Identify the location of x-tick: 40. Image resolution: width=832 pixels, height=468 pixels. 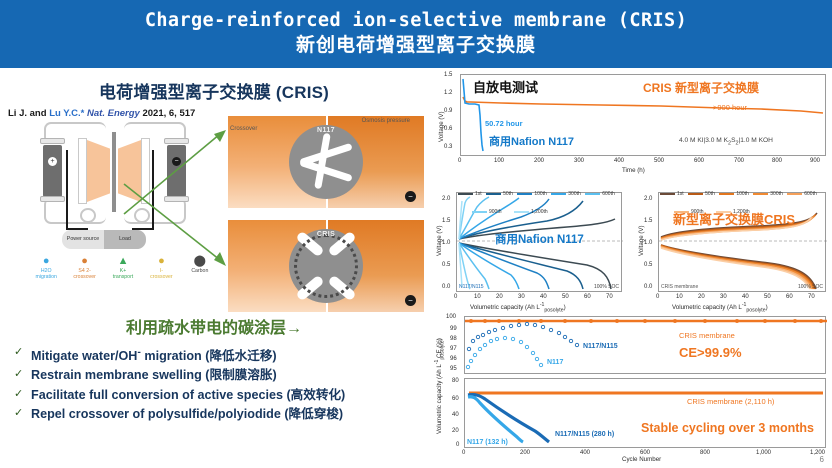
(543, 297).